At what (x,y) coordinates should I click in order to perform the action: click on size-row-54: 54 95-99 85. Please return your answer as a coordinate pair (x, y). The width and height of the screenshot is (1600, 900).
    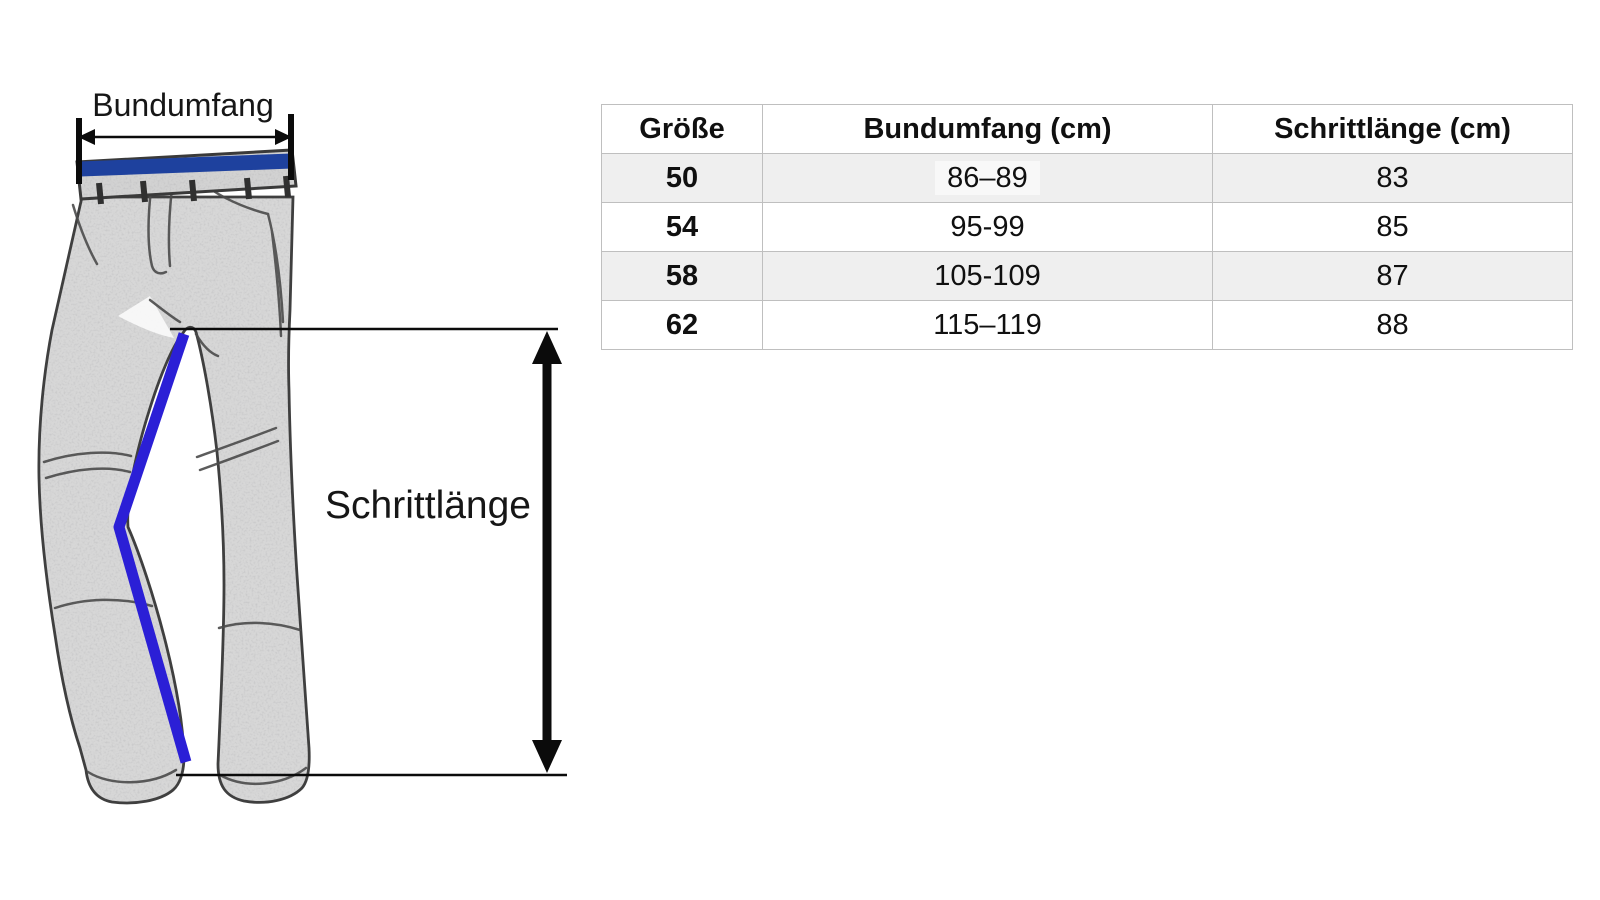
    Looking at the image, I should click on (1087, 227).